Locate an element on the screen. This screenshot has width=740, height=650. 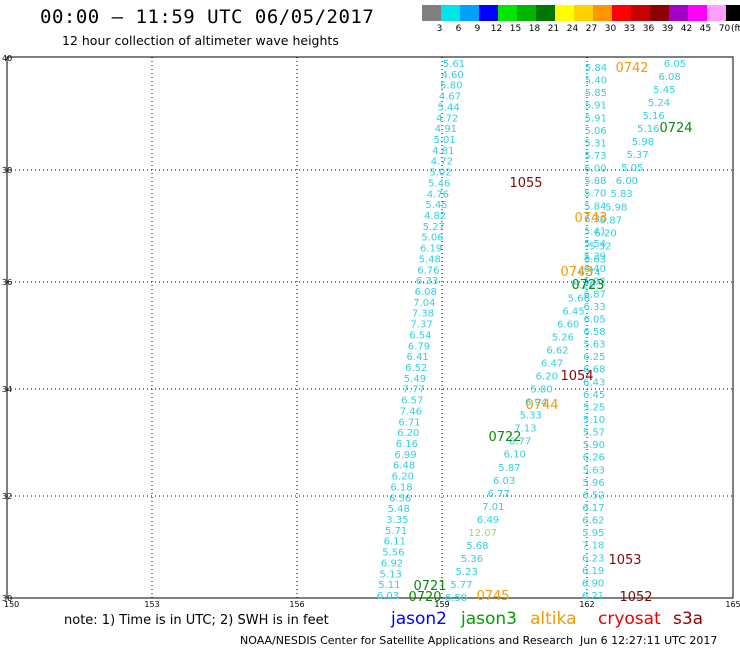
swh-value-track-a: 6.08 is located at coordinates (426, 292).